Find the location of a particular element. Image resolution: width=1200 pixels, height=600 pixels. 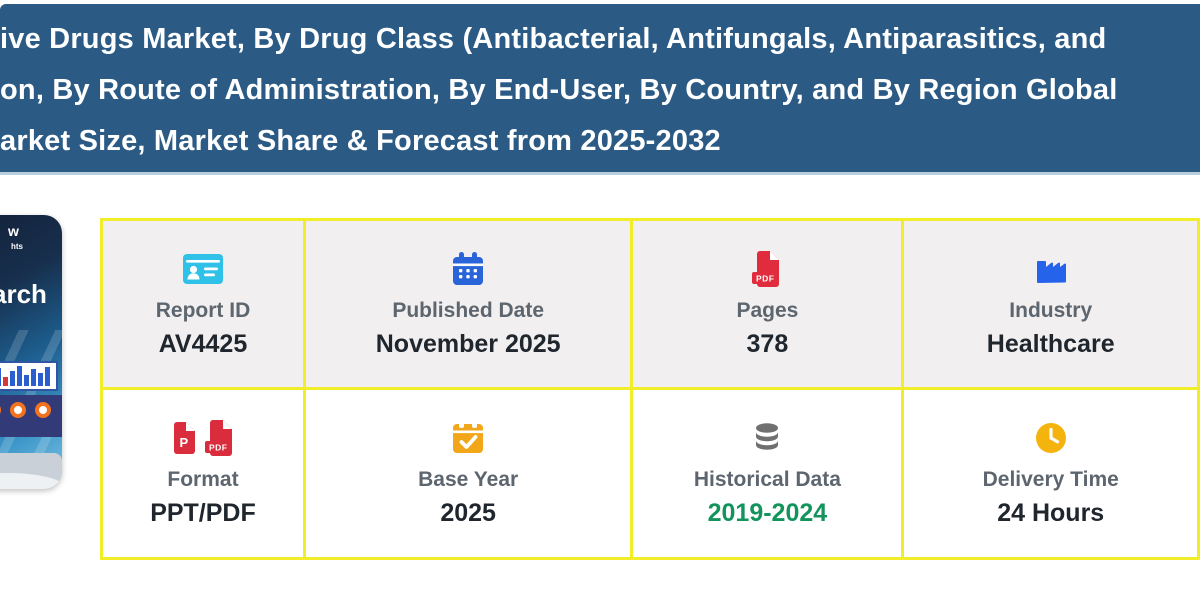

info-value: November 2025 is located at coordinates (468, 343).